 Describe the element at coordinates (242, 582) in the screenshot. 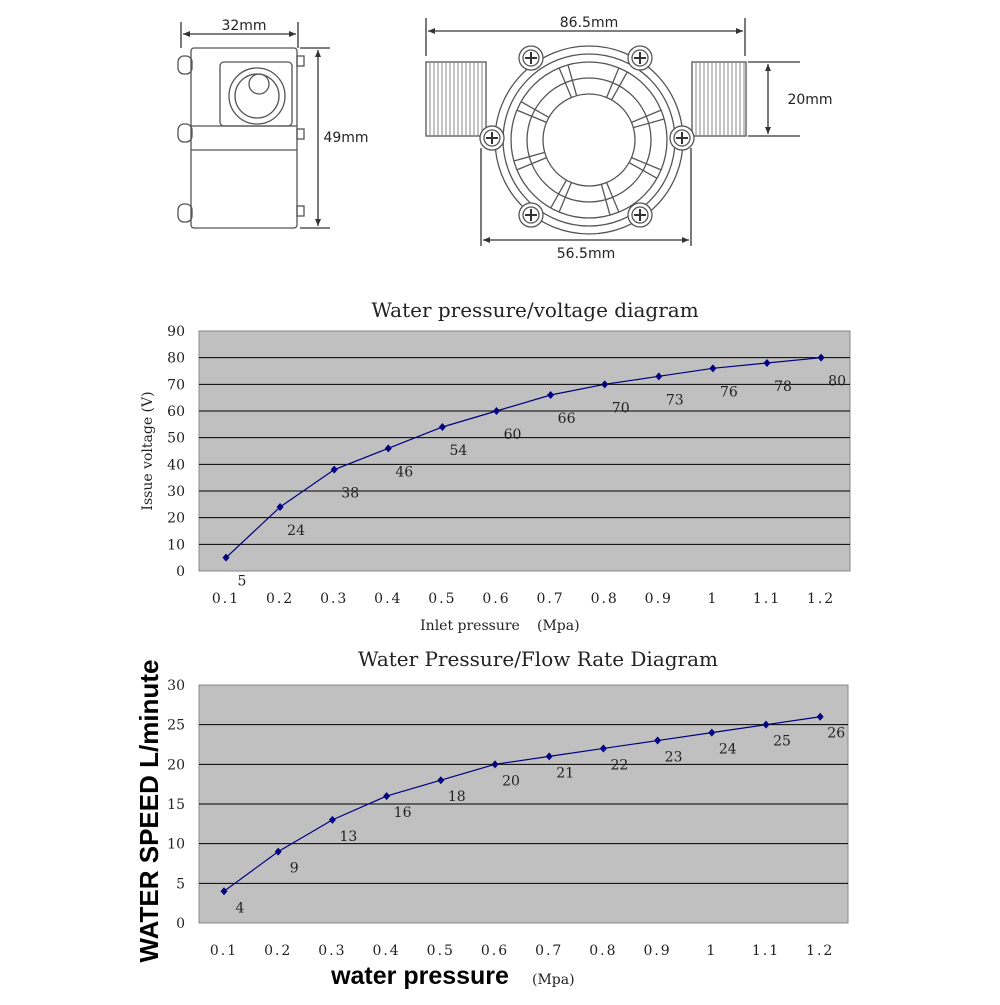

I see `voltage-data-label: 5` at that location.